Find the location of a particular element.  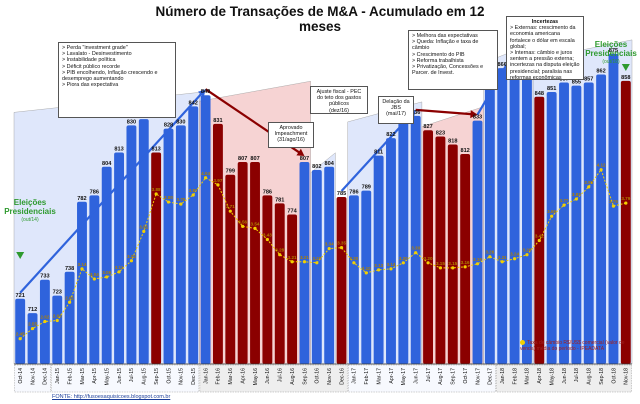

x-tick-label: Oct-17 is located at coordinates (466, 376).